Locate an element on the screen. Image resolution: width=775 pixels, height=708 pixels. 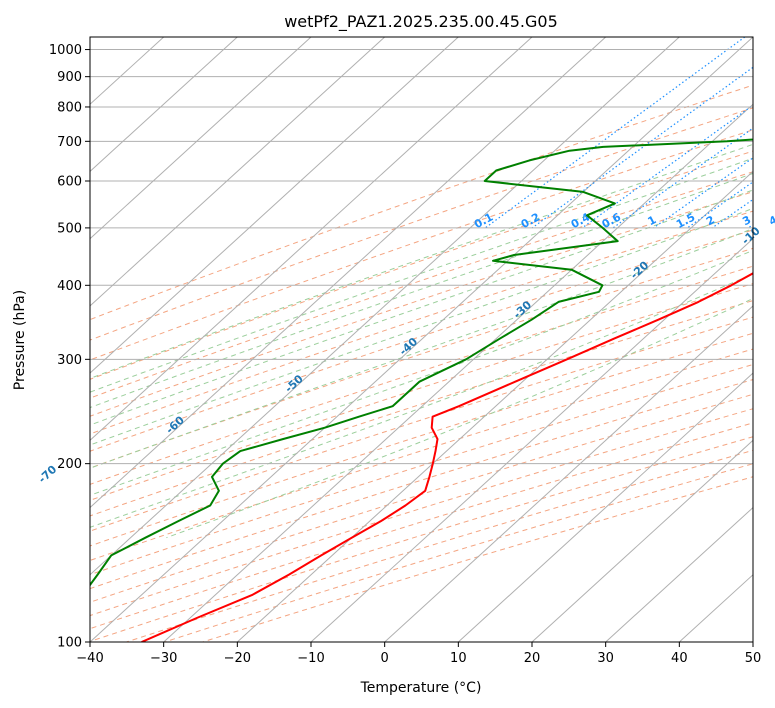
x-tick-label: −40 is located at coordinates (89, 658).